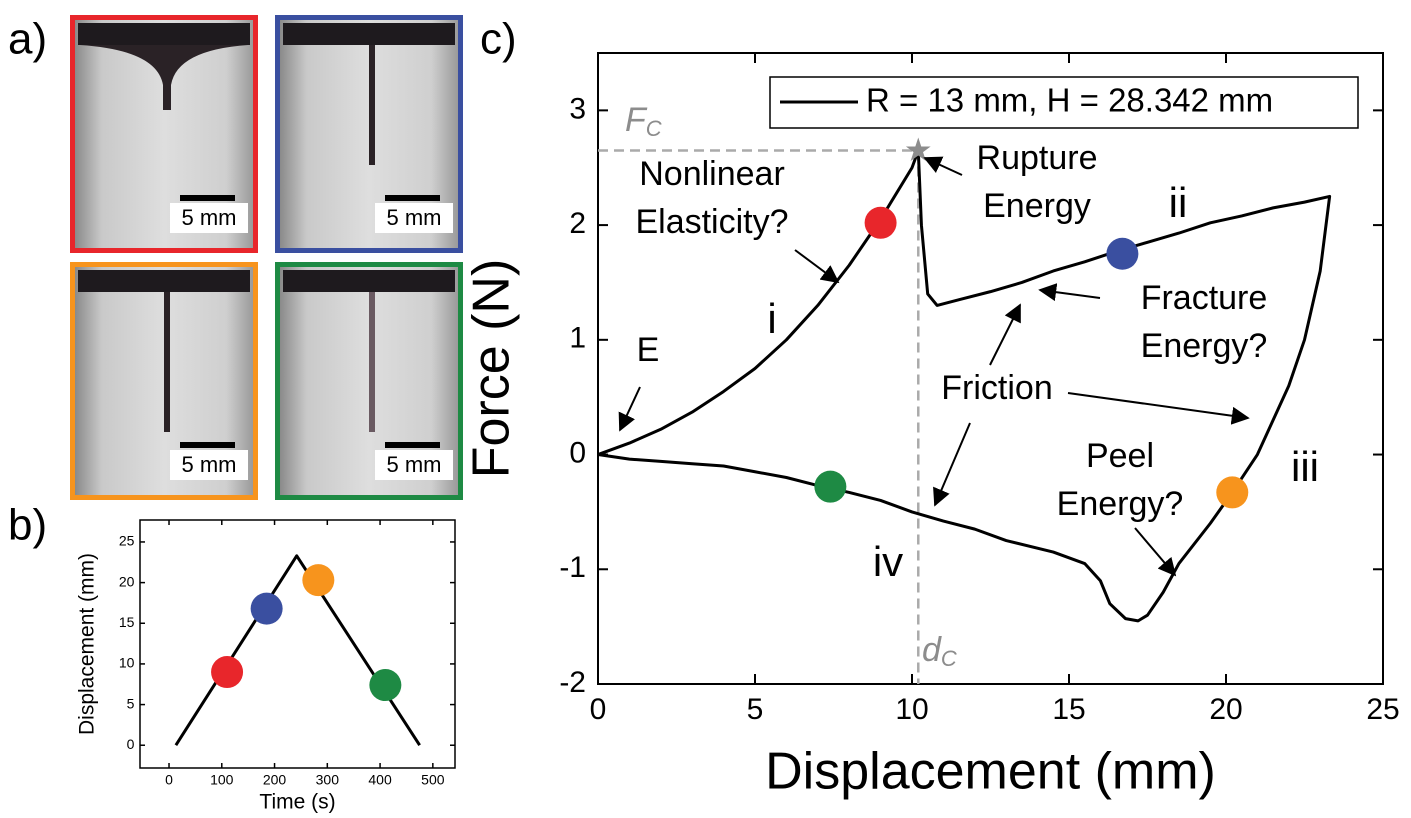 Image resolution: width=1411 pixels, height=818 pixels. I want to click on critical-point, so click(918, 149).